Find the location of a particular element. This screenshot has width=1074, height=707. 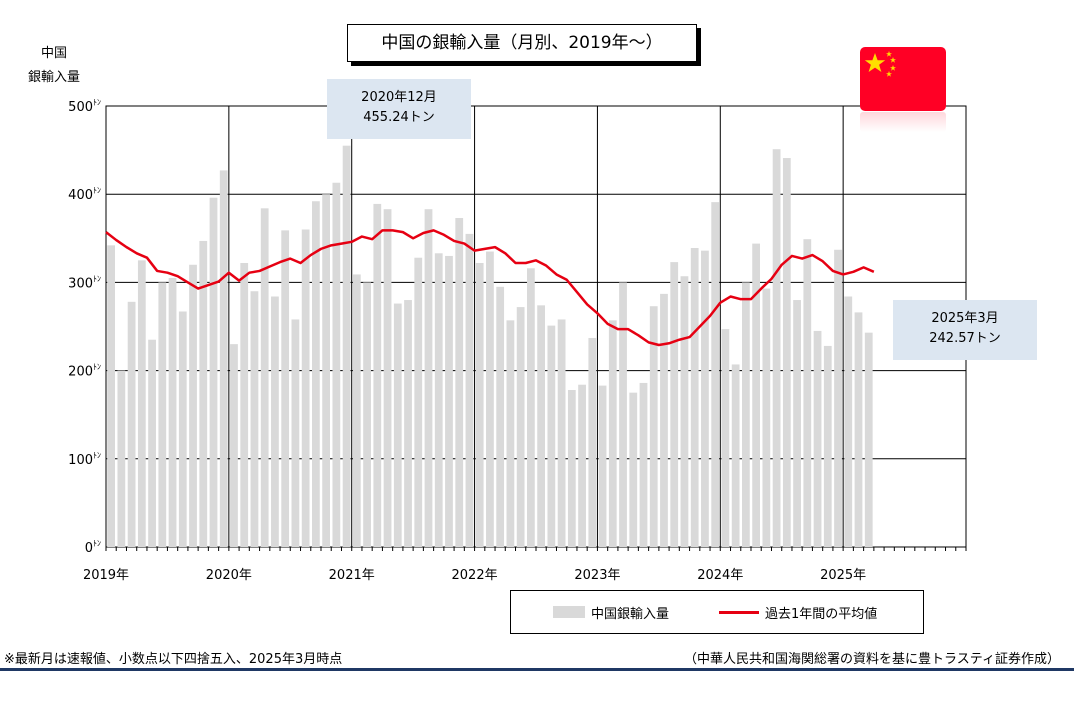

callout-latest: 2025年3月 242.57トン is located at coordinates (965, 330).